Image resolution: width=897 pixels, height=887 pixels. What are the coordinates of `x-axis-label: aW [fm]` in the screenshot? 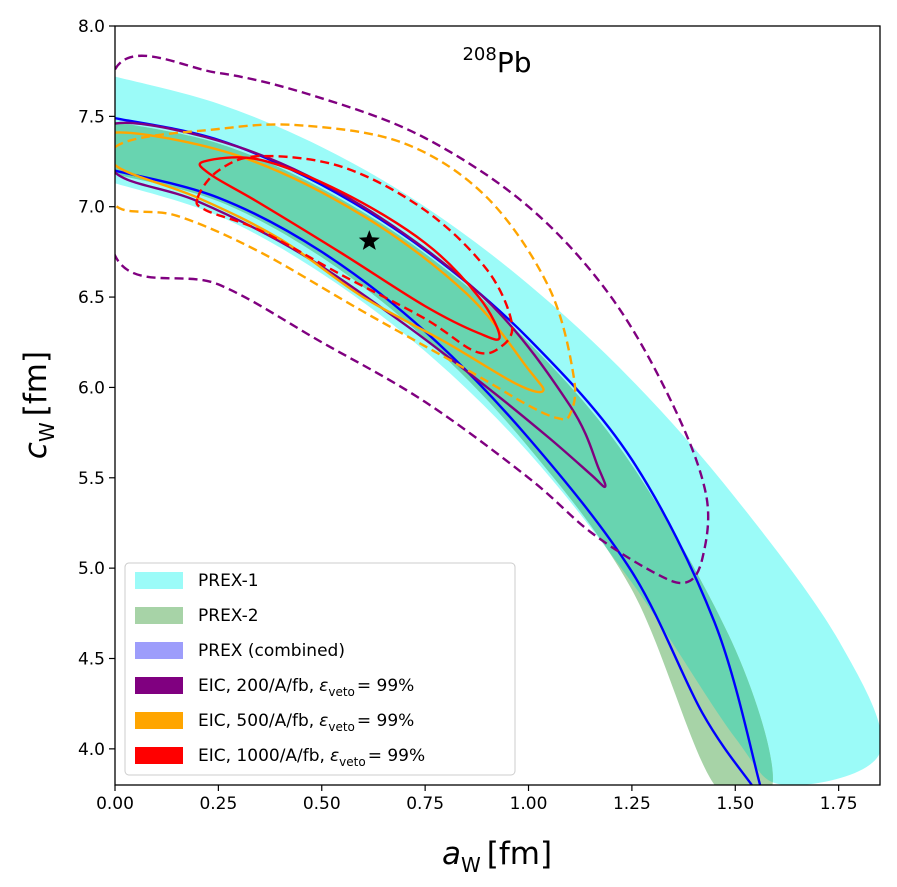 It's located at (497, 856).